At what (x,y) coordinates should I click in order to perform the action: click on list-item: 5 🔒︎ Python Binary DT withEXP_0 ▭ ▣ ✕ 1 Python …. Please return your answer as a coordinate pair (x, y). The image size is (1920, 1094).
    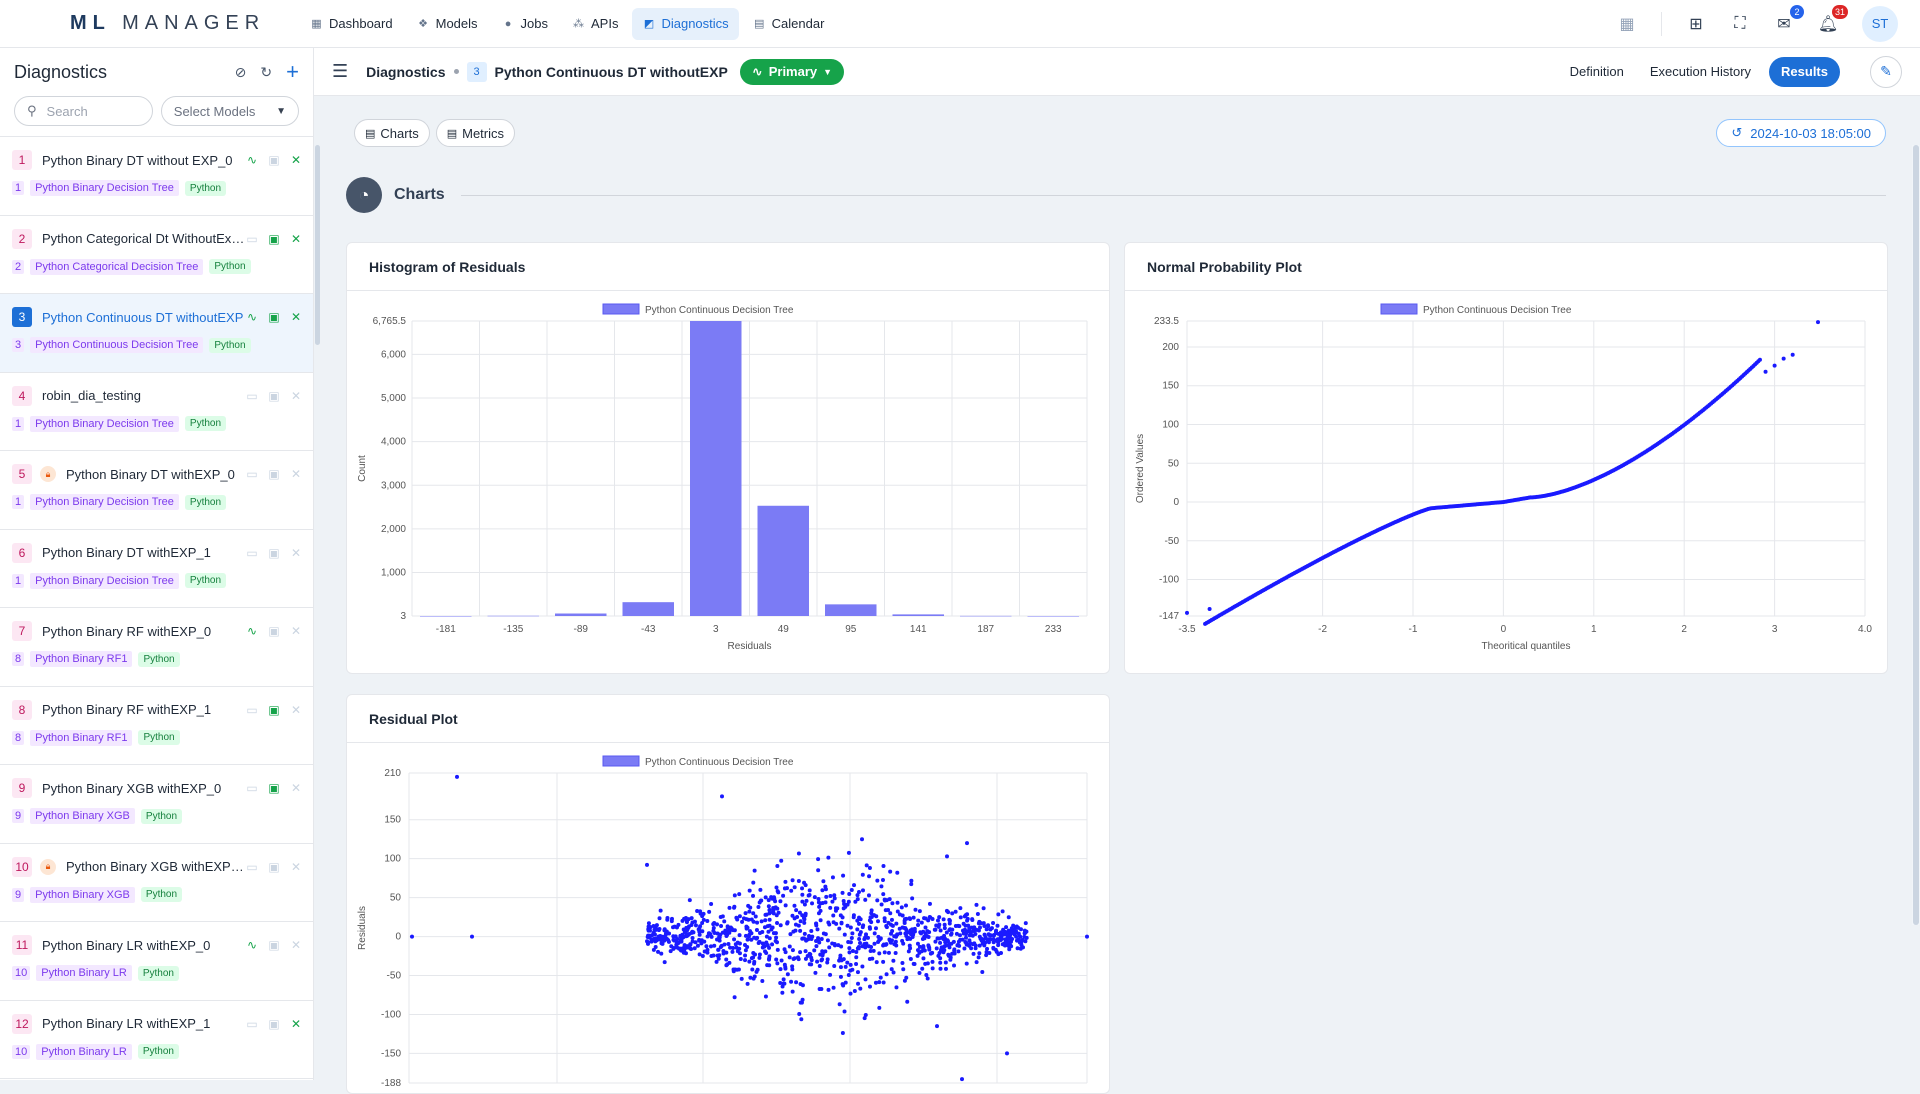
    Looking at the image, I should click on (156, 490).